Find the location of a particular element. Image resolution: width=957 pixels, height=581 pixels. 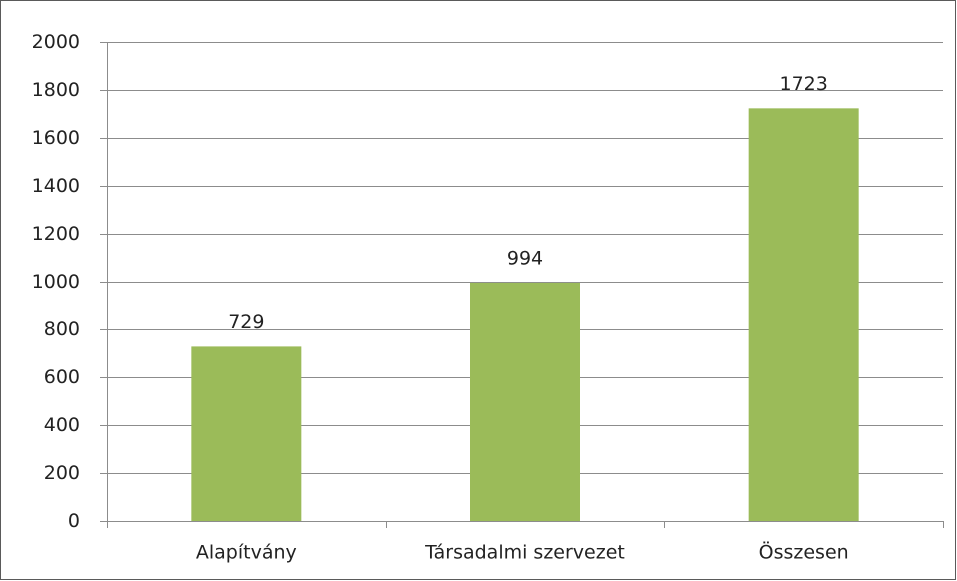

y-tick-label: 600 is located at coordinates (62, 377).